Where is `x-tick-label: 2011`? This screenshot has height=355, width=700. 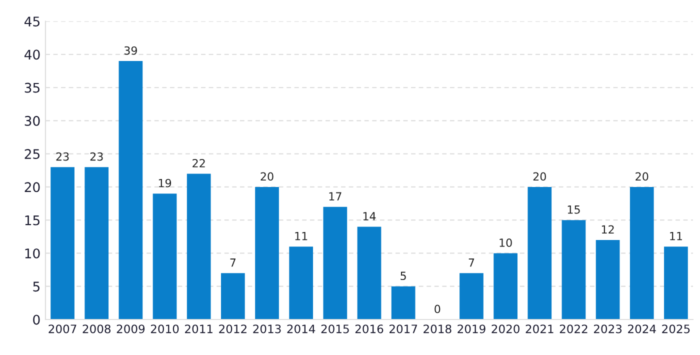
x-tick-label: 2011 is located at coordinates (198, 329).